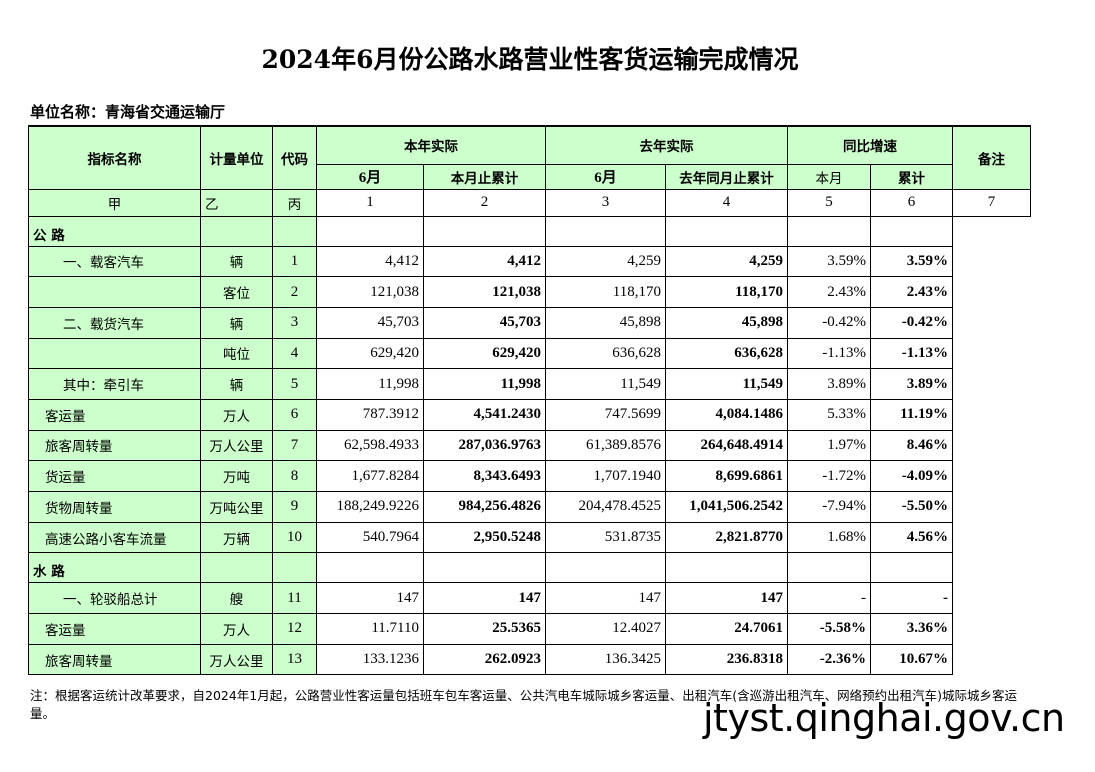 The image size is (1095, 772). I want to click on yoy-cum-value: 3.59%, so click(911, 261).